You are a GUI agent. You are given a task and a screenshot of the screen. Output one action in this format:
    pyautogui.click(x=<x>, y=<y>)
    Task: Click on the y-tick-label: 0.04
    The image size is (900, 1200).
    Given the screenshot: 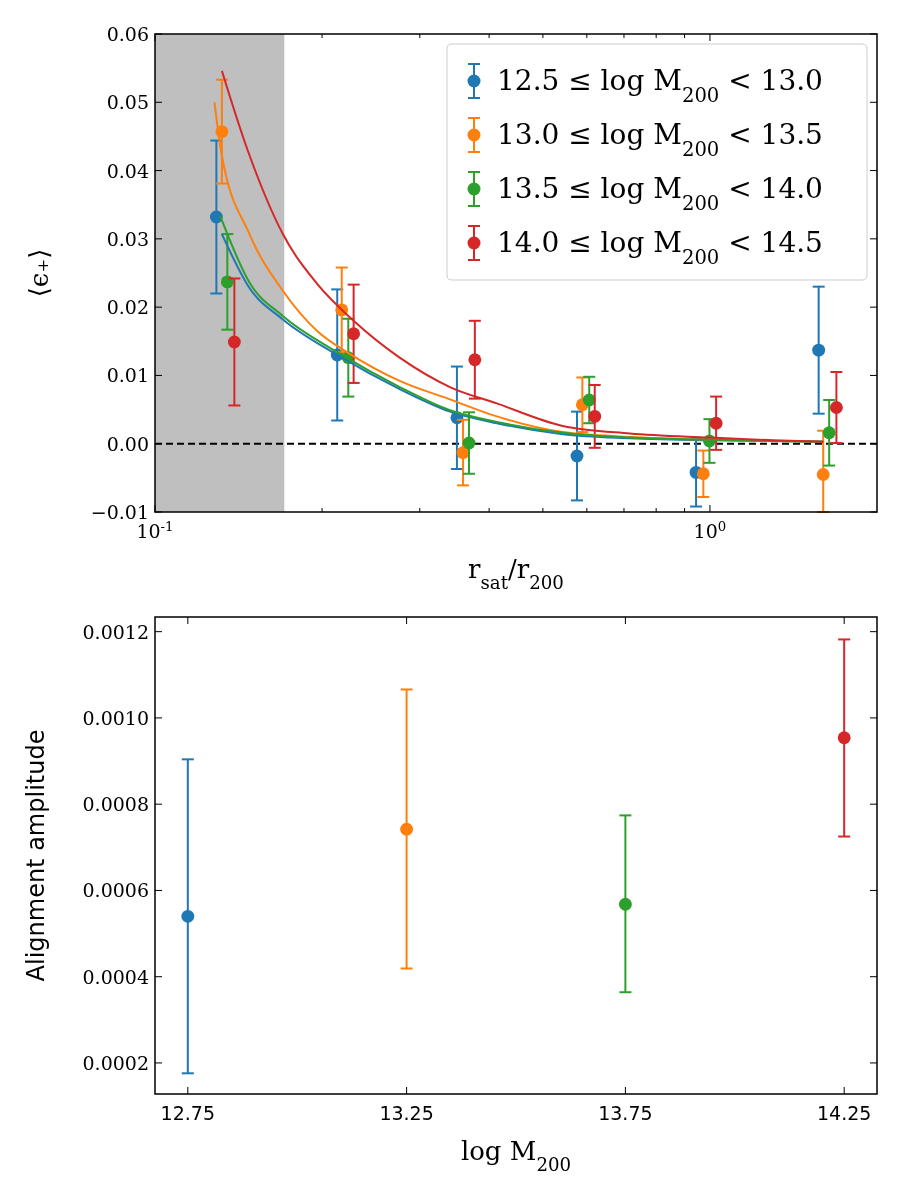 What is the action you would take?
    pyautogui.click(x=127, y=170)
    